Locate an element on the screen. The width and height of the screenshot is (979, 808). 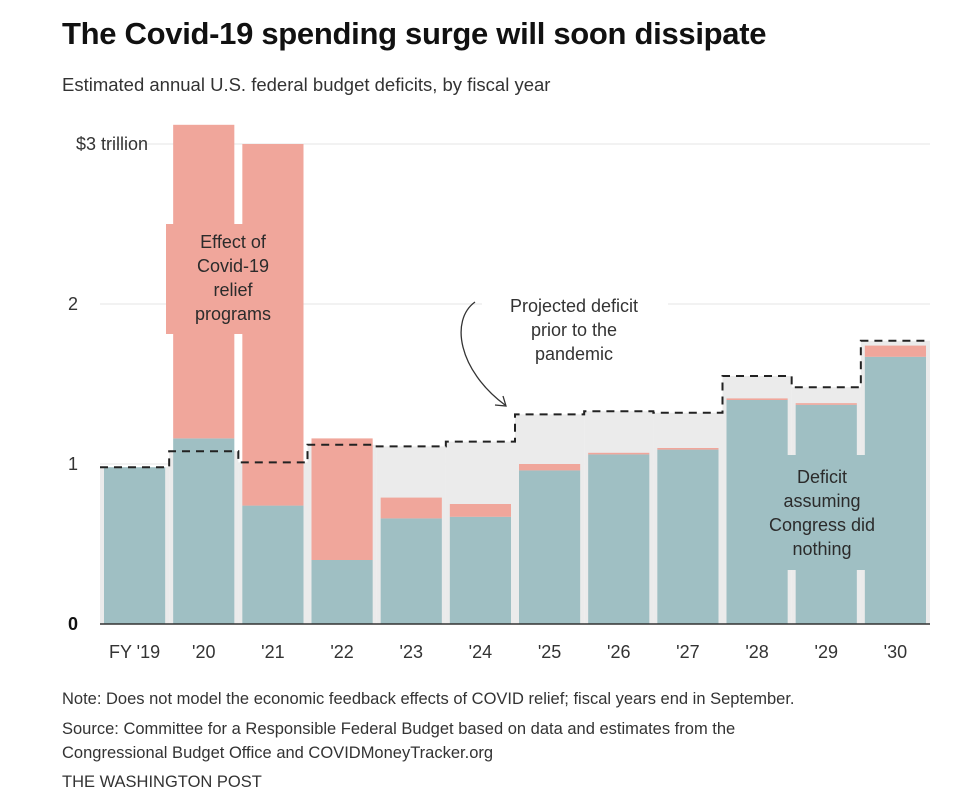
projected-step-line is located at coordinates (515, 404).